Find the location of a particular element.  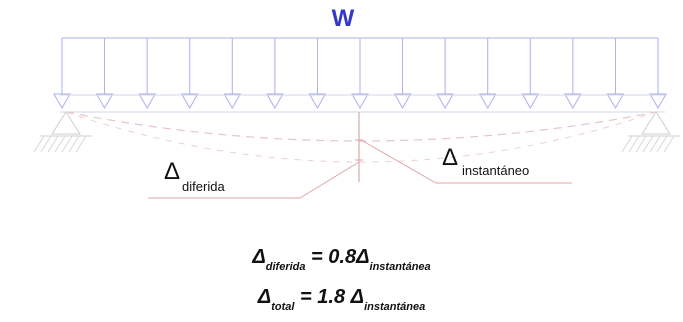

eq1-rhs-subscript: instantánea is located at coordinates (400, 267).